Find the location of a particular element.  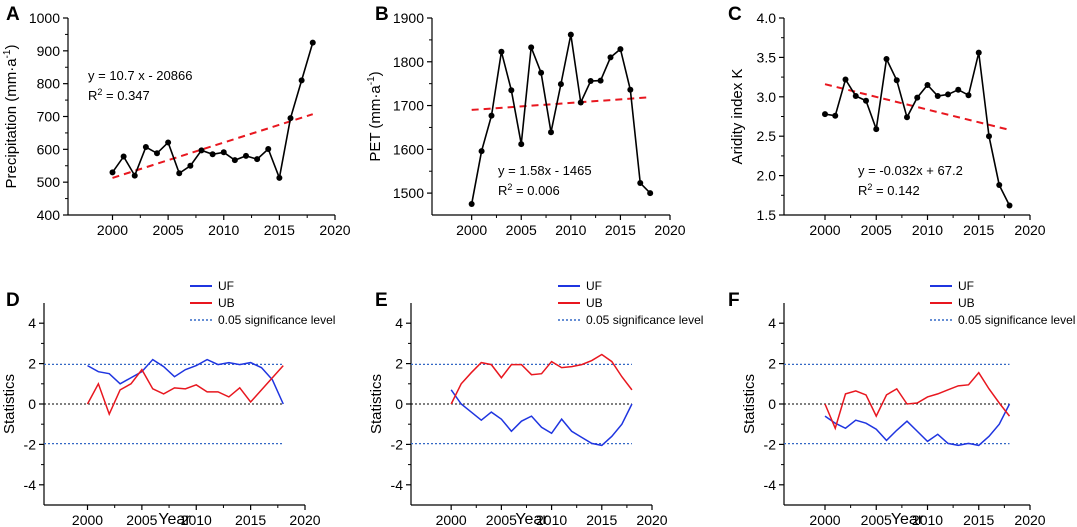

y-tick-label: 3.5 is located at coordinates (767, 57).